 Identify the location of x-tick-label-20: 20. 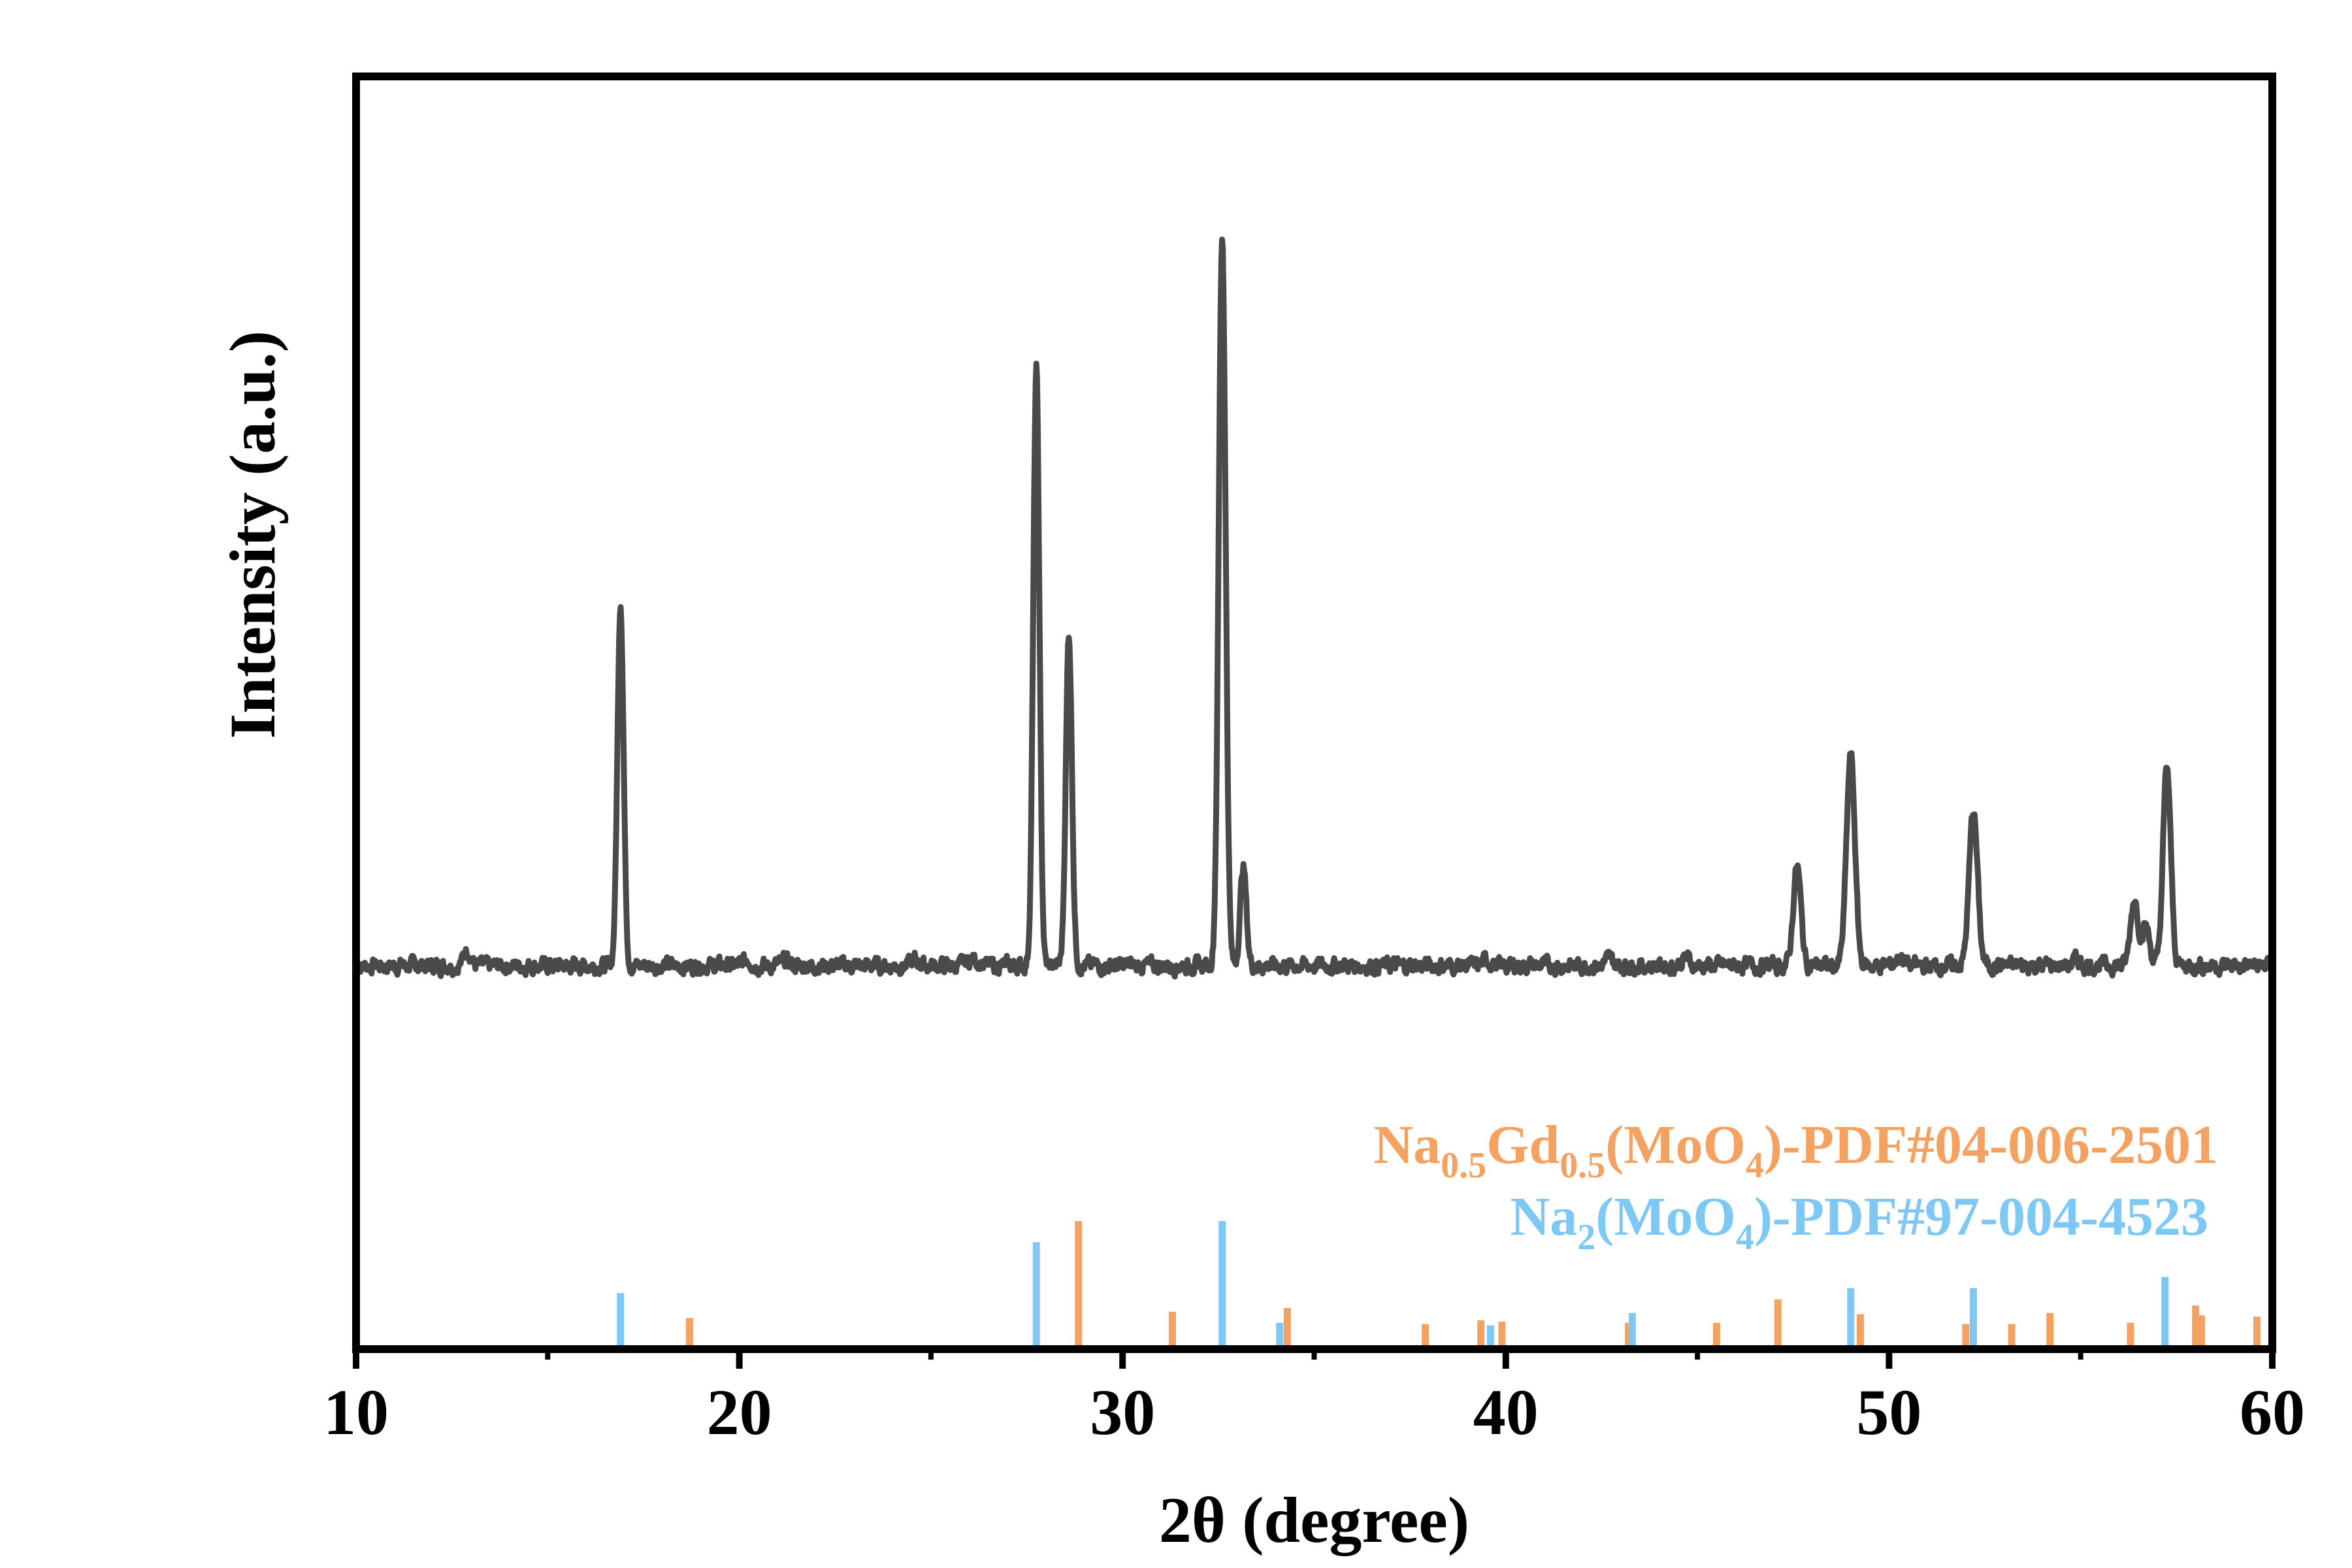
(739, 1412).